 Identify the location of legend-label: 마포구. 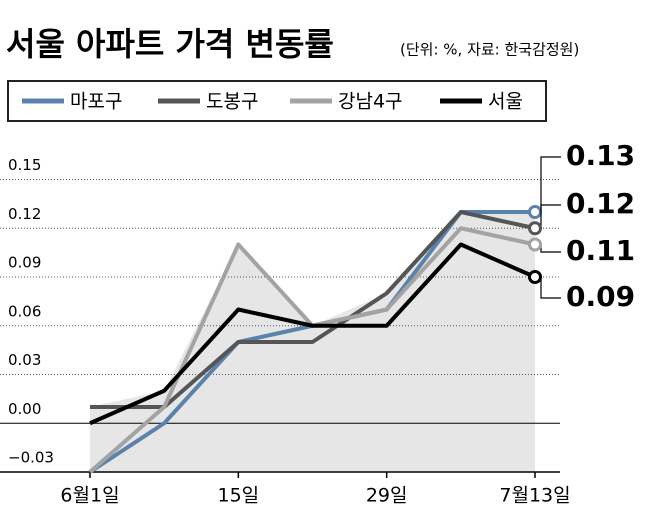
(96, 102).